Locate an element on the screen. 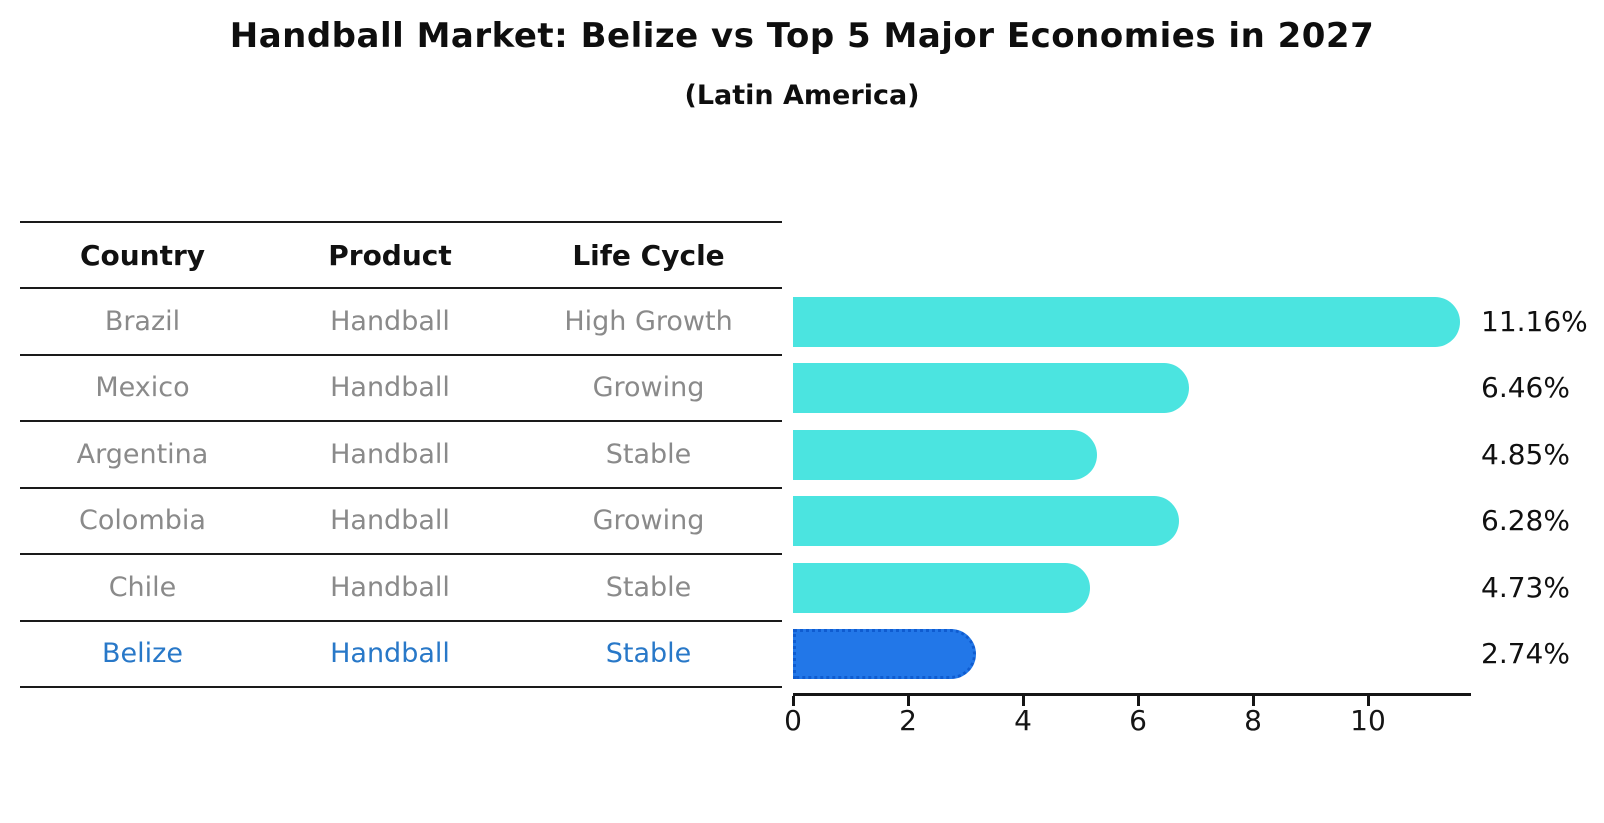  bar-brazil is located at coordinates (1126, 321).